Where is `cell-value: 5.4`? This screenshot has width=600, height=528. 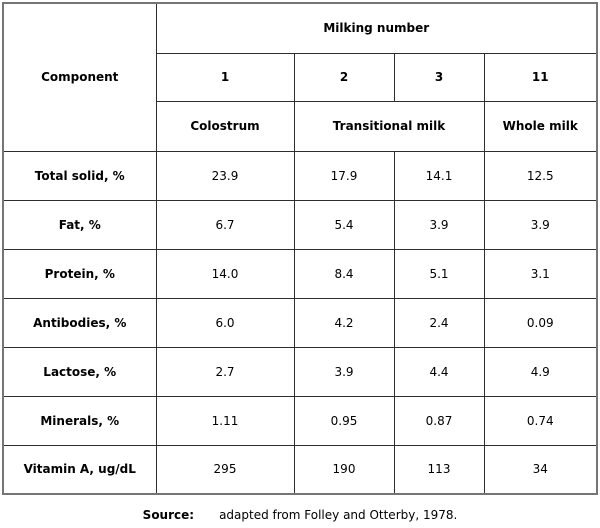 cell-value: 5.4 is located at coordinates (344, 224).